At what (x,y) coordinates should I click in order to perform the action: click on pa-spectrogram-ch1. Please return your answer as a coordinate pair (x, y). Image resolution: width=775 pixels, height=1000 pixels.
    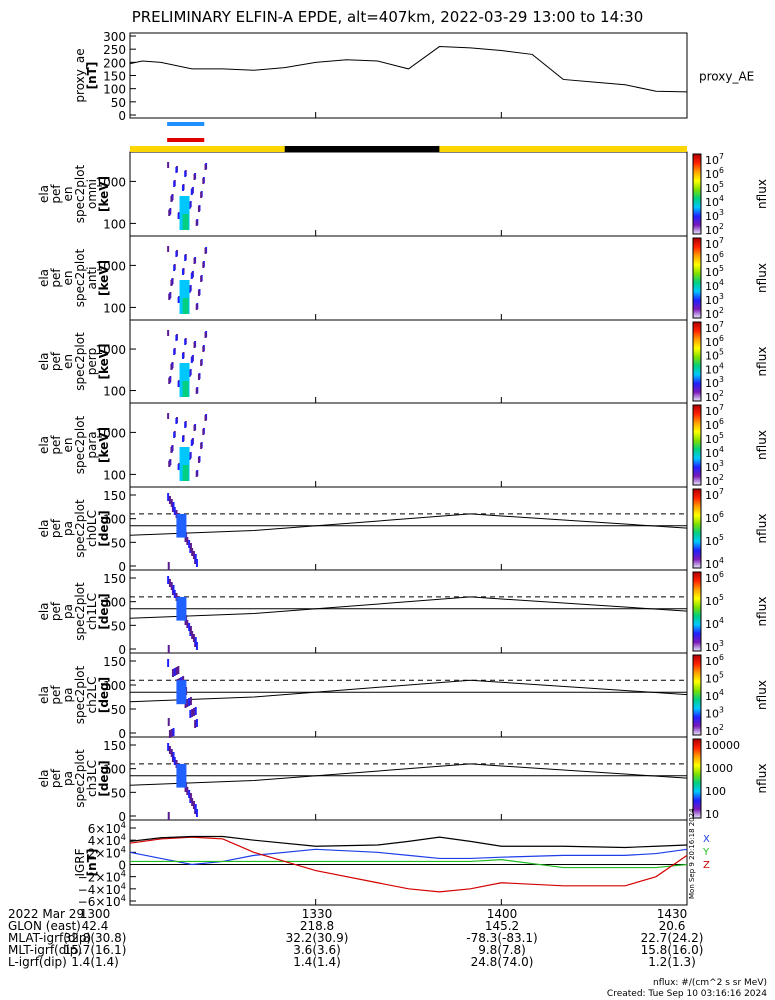
    Looking at the image, I should click on (182, 614).